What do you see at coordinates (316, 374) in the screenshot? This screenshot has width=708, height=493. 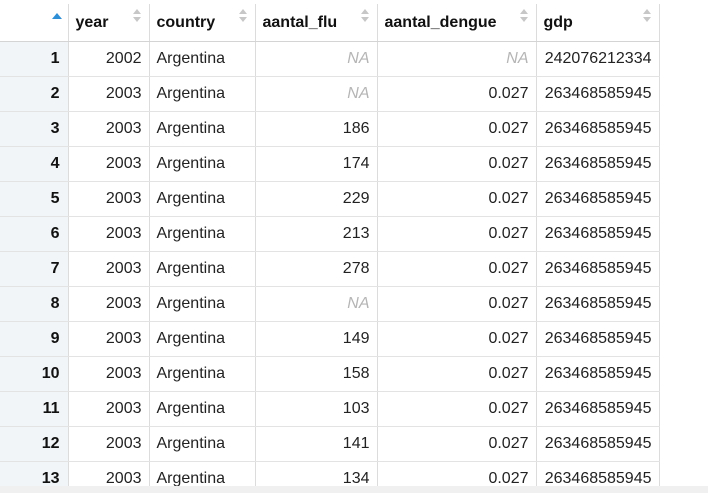 I see `cell-aantal-flu: 158` at bounding box center [316, 374].